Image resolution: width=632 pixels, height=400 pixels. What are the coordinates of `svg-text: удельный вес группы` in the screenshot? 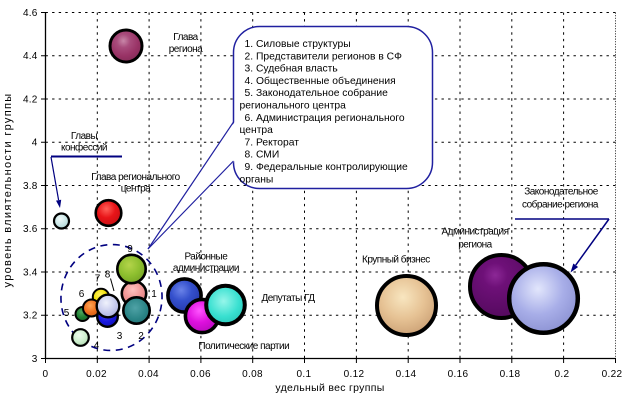 It's located at (329, 388).